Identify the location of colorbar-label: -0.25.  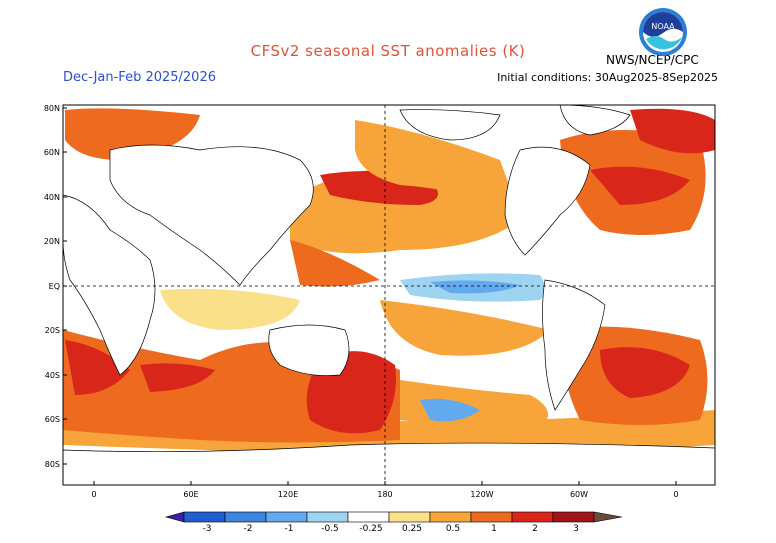
(370, 529).